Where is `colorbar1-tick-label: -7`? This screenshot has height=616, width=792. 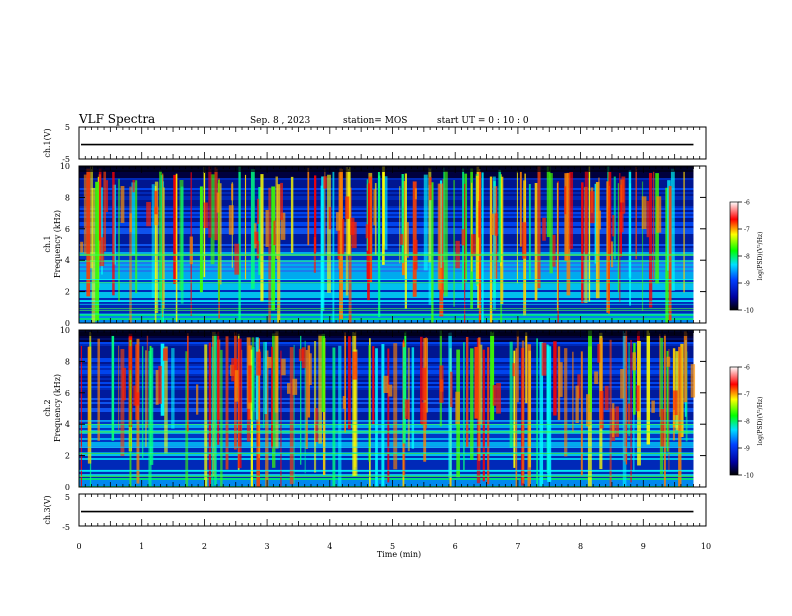 colorbar1-tick-label: -7 is located at coordinates (747, 230).